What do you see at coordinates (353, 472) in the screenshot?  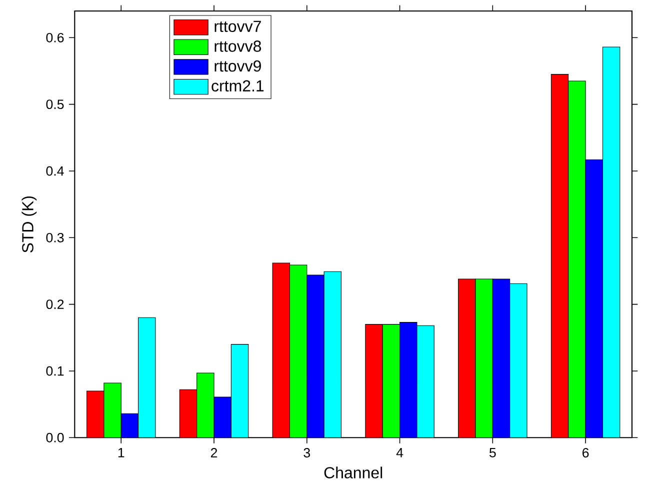 I see `x-axis-title: Channel` at bounding box center [353, 472].